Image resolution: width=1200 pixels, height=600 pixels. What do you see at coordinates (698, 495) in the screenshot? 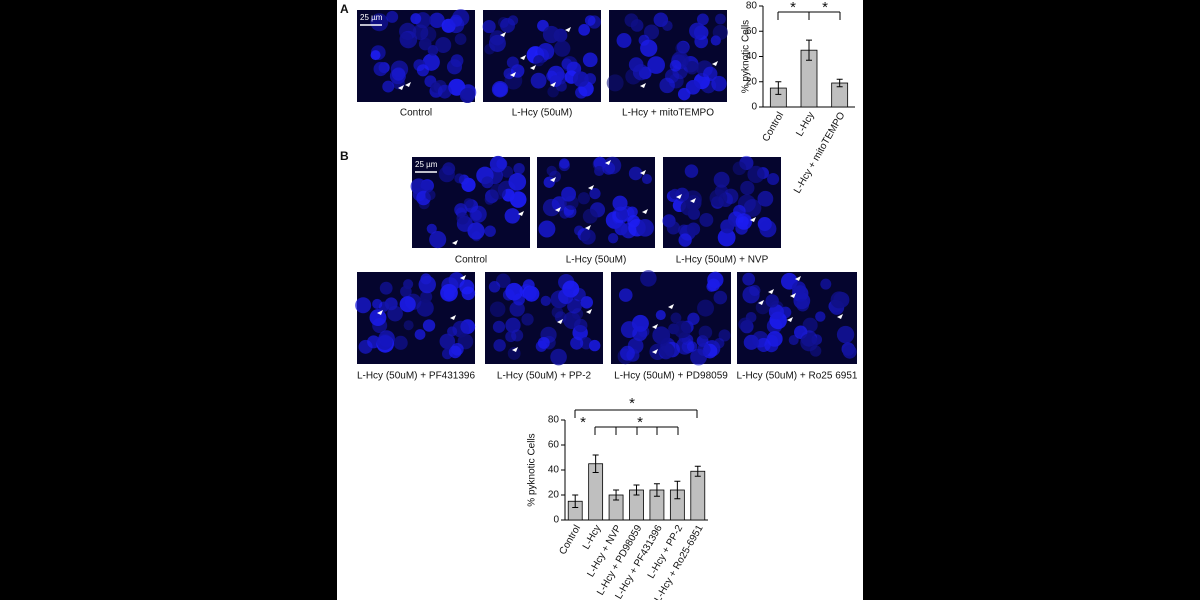
I see `bar` at bounding box center [698, 495].